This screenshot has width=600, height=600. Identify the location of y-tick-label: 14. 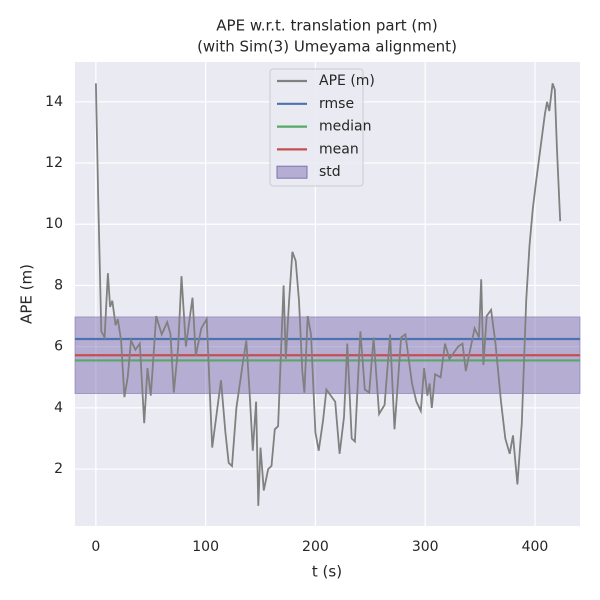
(54, 102).